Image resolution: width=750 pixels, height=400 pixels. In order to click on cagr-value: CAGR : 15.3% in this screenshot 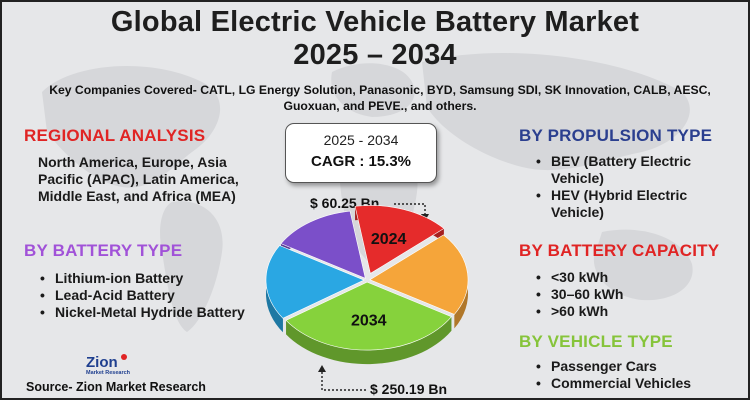, I will do `click(361, 161)`.